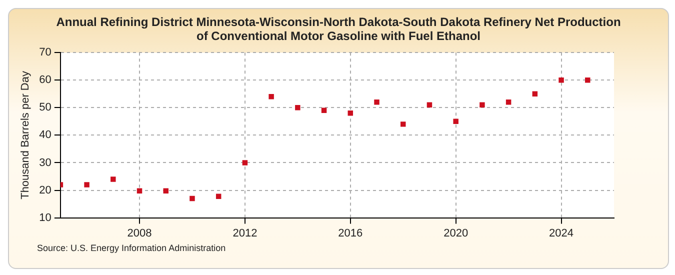 The height and width of the screenshot is (275, 675). I want to click on x-tick-label: 2012, so click(245, 233).